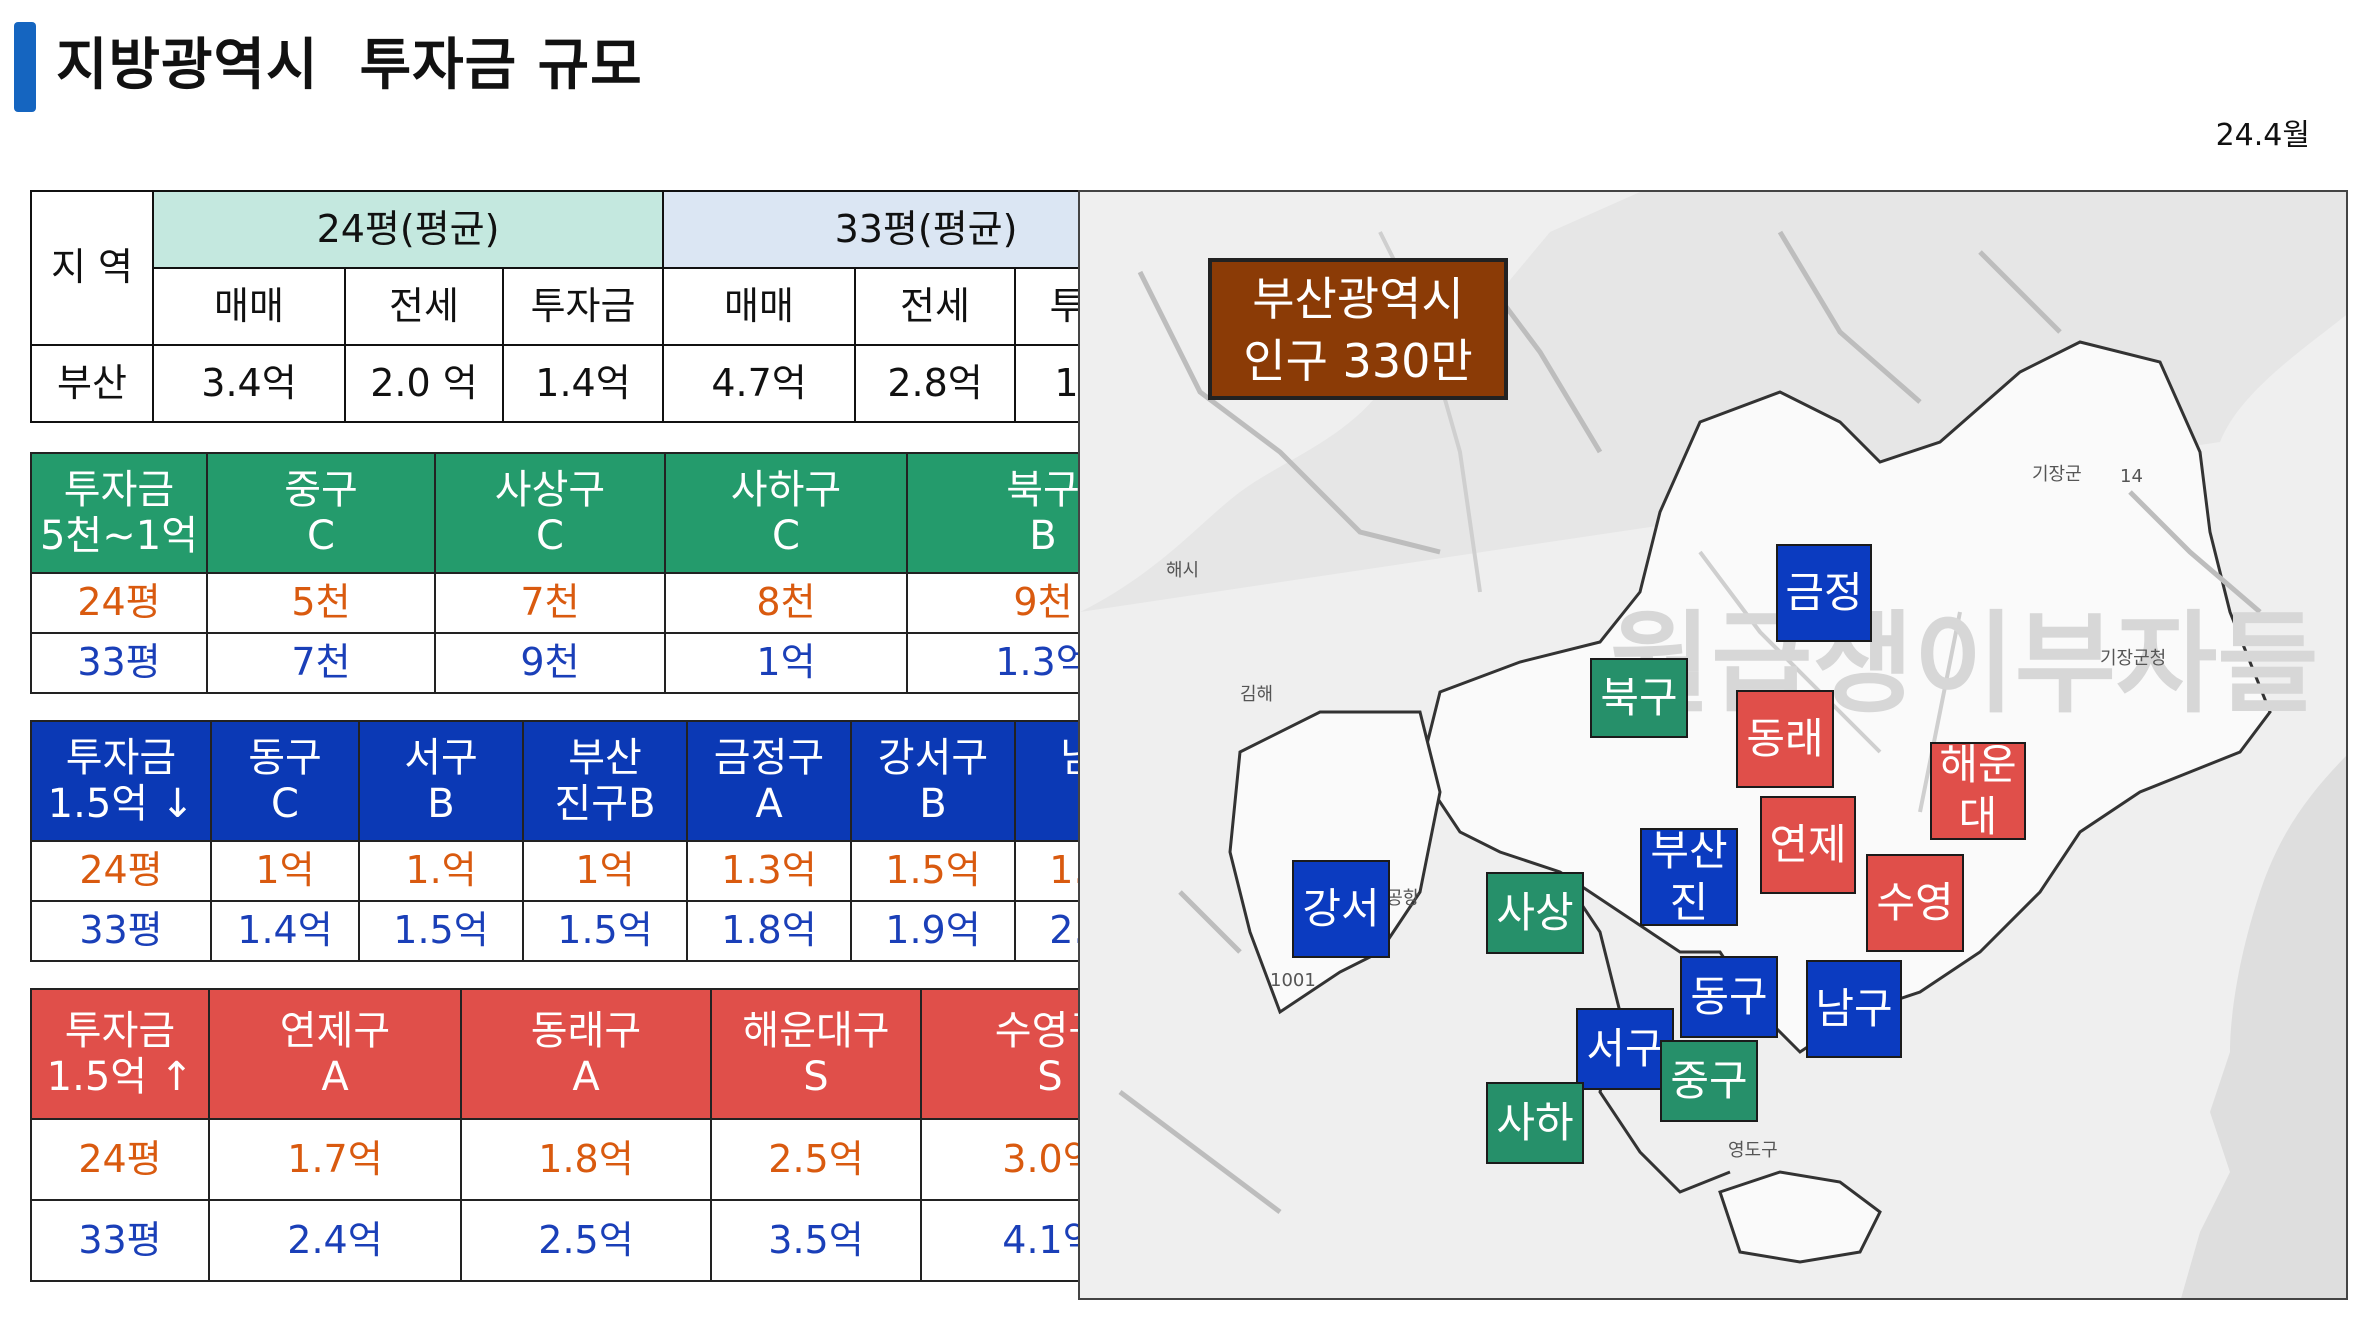  What do you see at coordinates (1824, 593) in the screenshot?
I see `district-geumjeong: 금정` at bounding box center [1824, 593].